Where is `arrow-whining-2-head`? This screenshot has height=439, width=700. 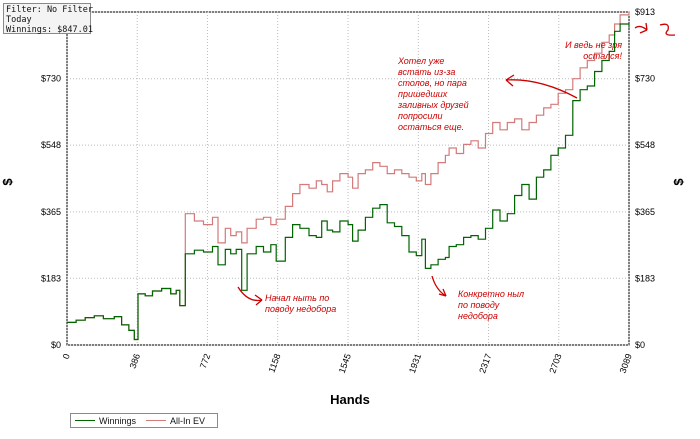
arrow-whining-2-head is located at coordinates (442, 292).